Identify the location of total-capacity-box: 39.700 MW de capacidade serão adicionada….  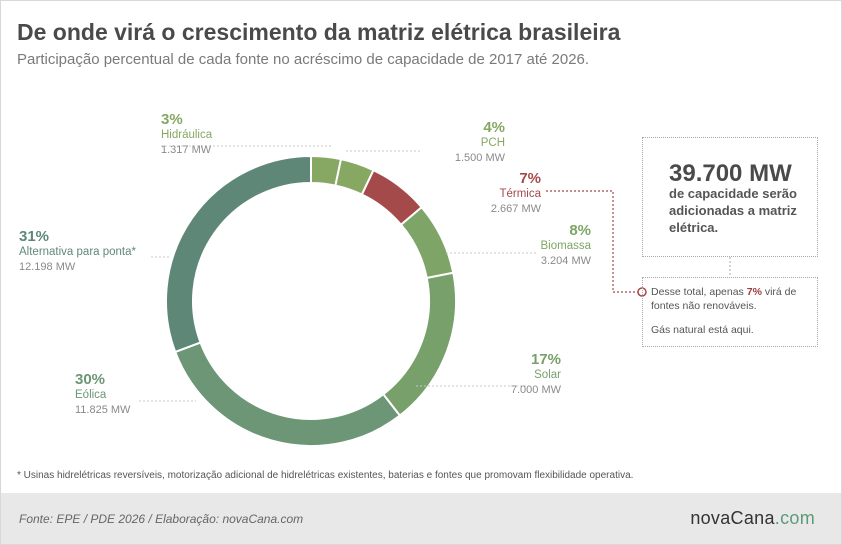
(730, 197).